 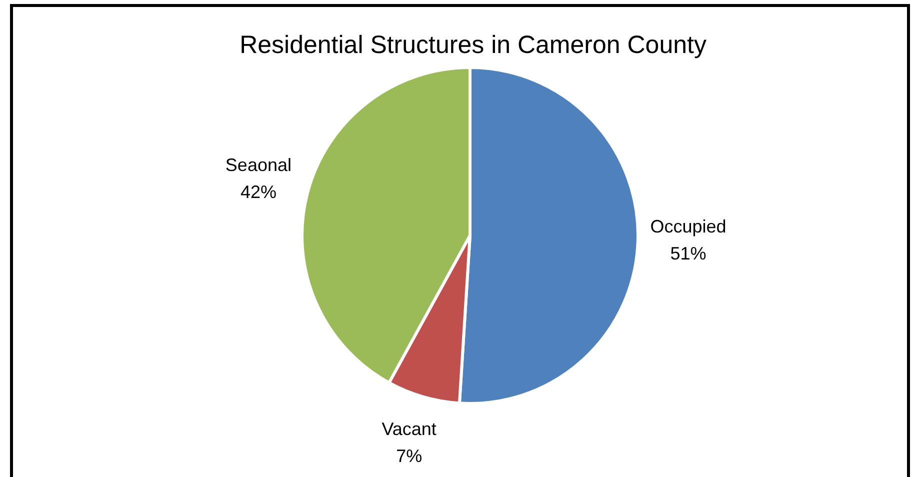 I want to click on slice-label: Vacant, so click(x=409, y=429).